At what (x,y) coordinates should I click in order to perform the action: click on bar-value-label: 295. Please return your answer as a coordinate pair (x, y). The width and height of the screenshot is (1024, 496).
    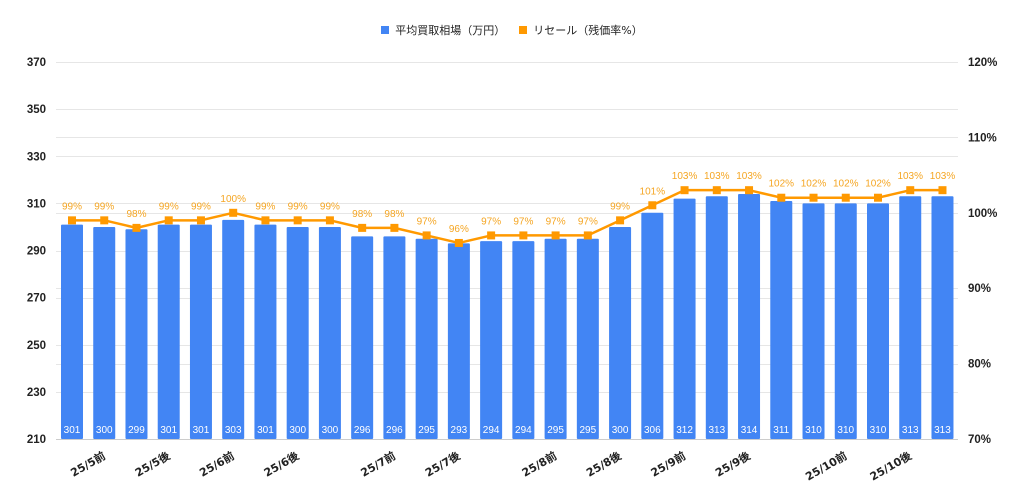
    Looking at the image, I should click on (587, 430).